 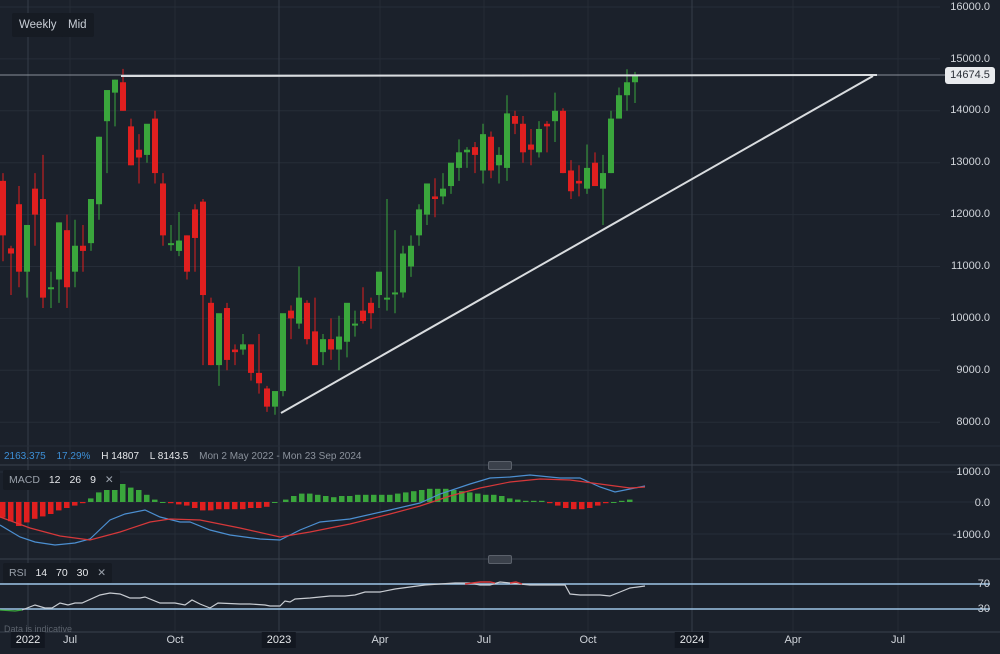 What do you see at coordinates (18, 573) in the screenshot?
I see `rsi-name: RSI` at bounding box center [18, 573].